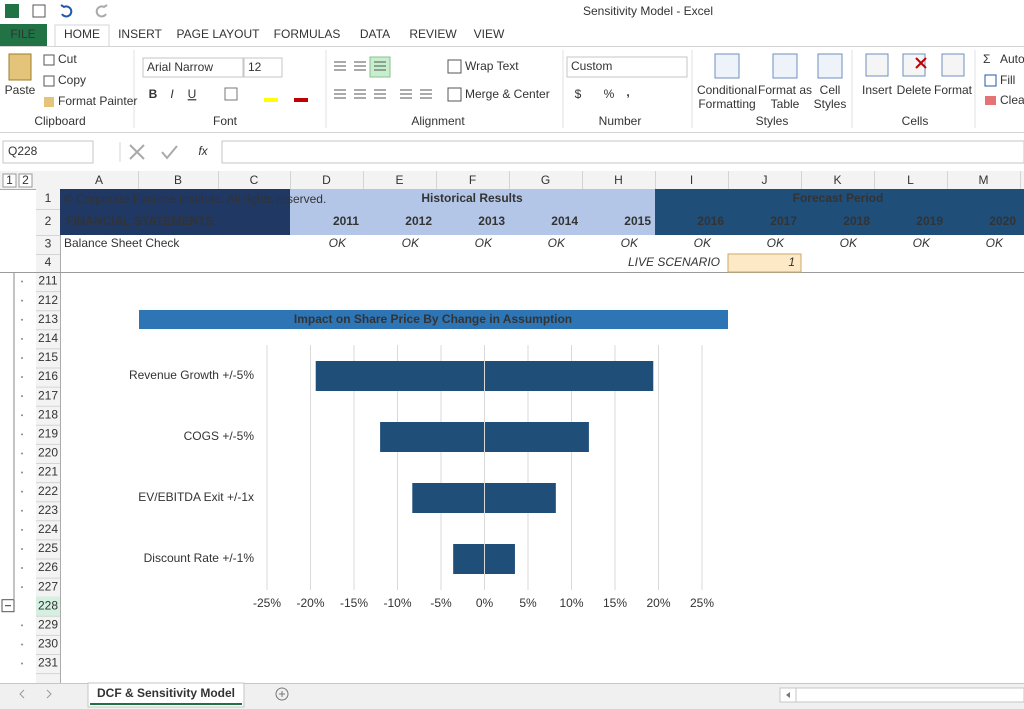 The width and height of the screenshot is (1024, 709). Describe the element at coordinates (97, 101) in the screenshot. I see `format-painter-button: Format Painter` at that location.